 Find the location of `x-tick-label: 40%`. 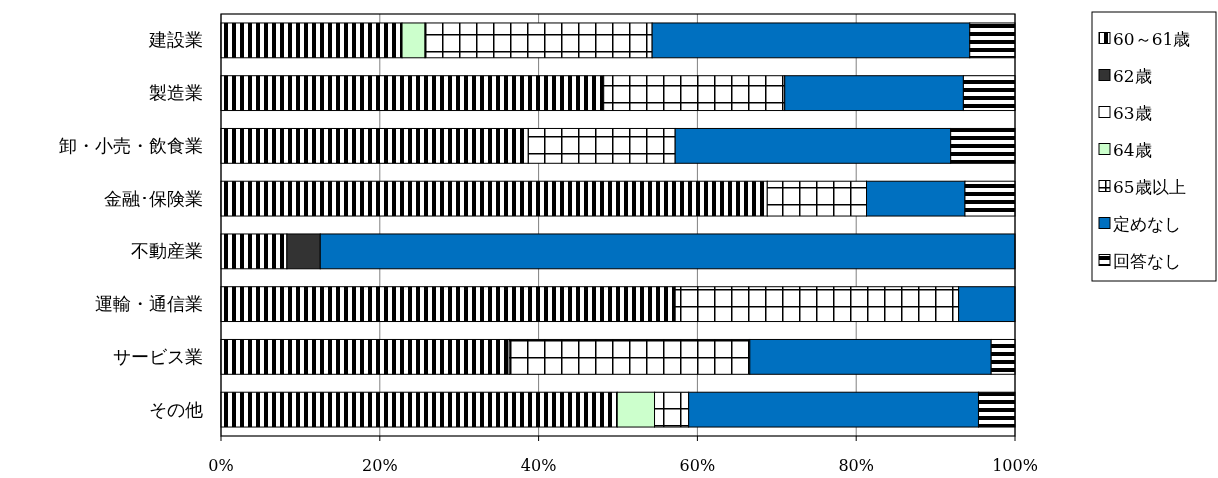

x-tick-label: 40% is located at coordinates (538, 465).